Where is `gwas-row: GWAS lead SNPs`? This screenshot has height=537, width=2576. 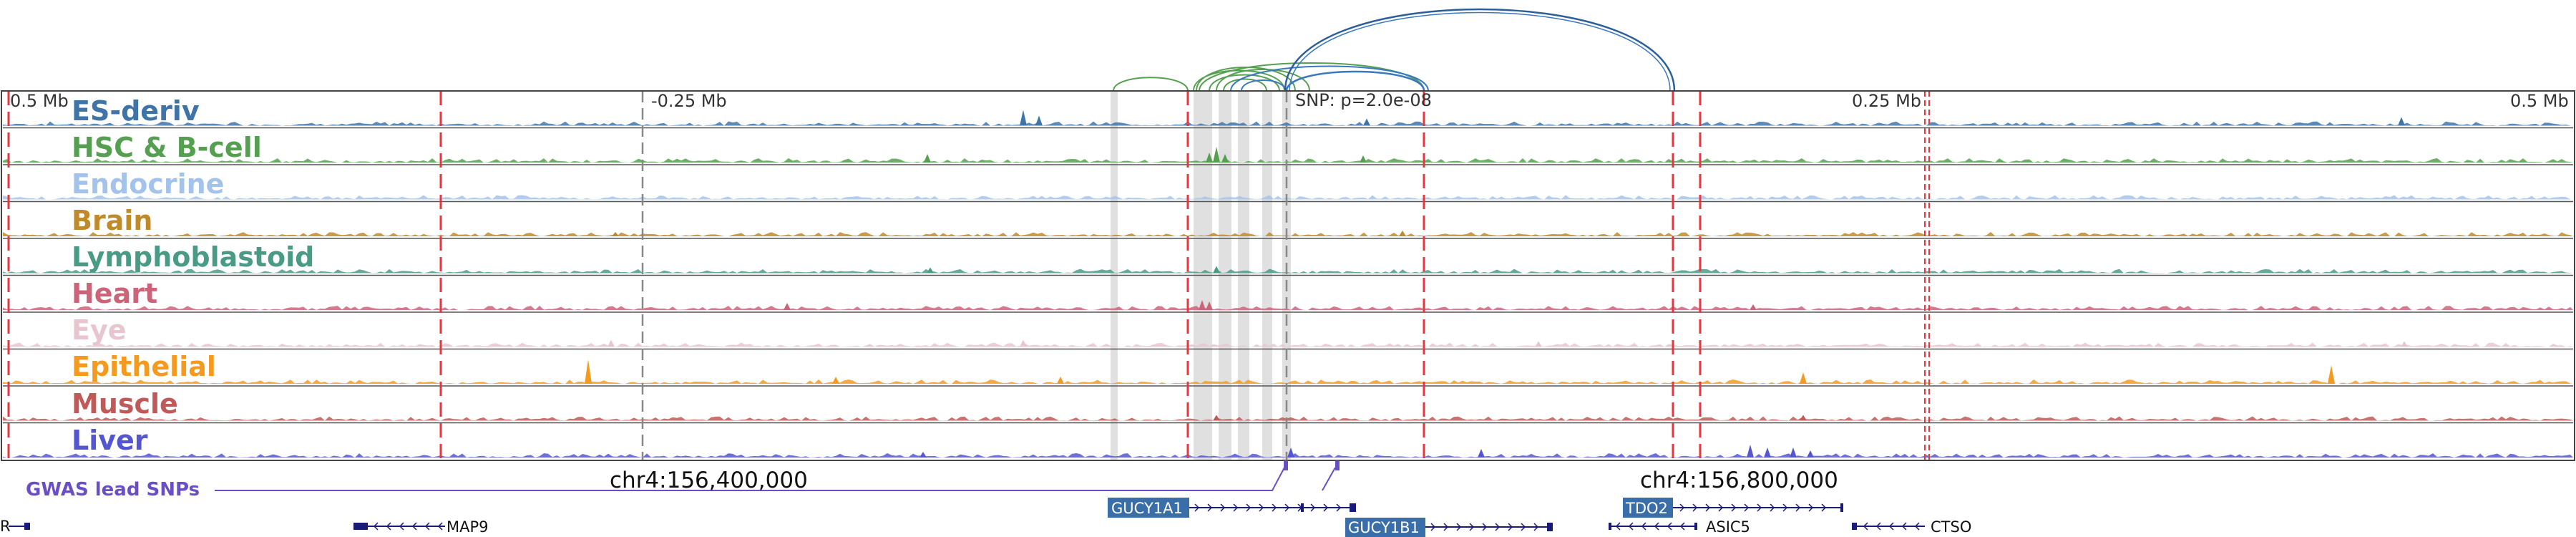 gwas-row: GWAS lead SNPs is located at coordinates (683, 480).